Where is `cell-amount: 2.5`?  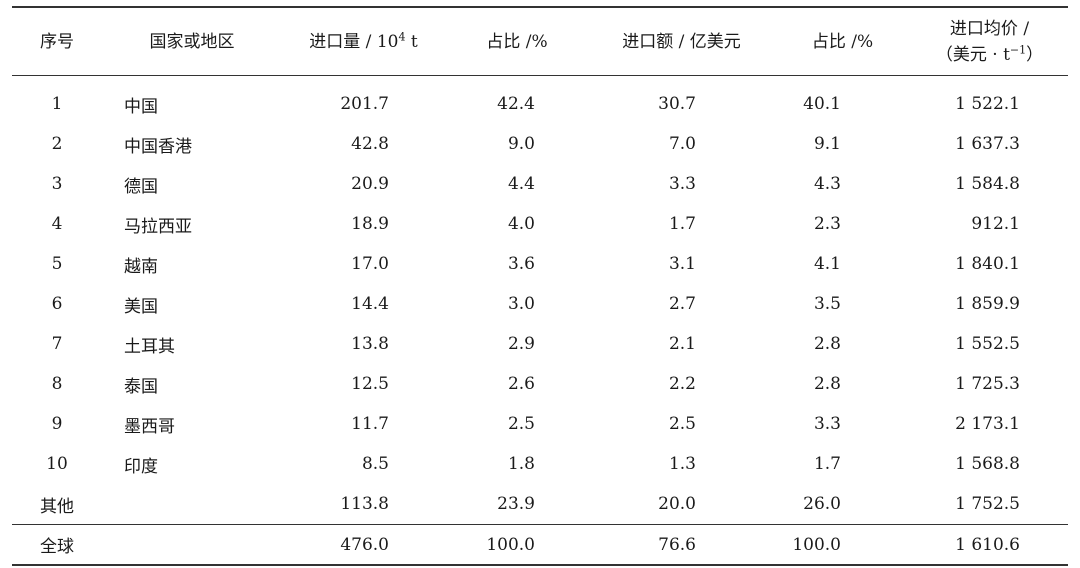 cell-amount: 2.5 is located at coordinates (682, 424).